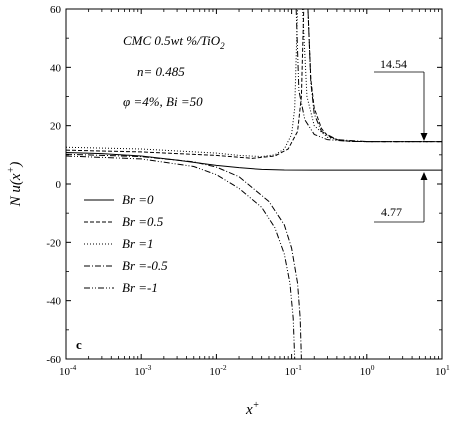 The height and width of the screenshot is (423, 454). What do you see at coordinates (393, 64) in the screenshot?
I see `svg-text: 14.54` at bounding box center [393, 64].